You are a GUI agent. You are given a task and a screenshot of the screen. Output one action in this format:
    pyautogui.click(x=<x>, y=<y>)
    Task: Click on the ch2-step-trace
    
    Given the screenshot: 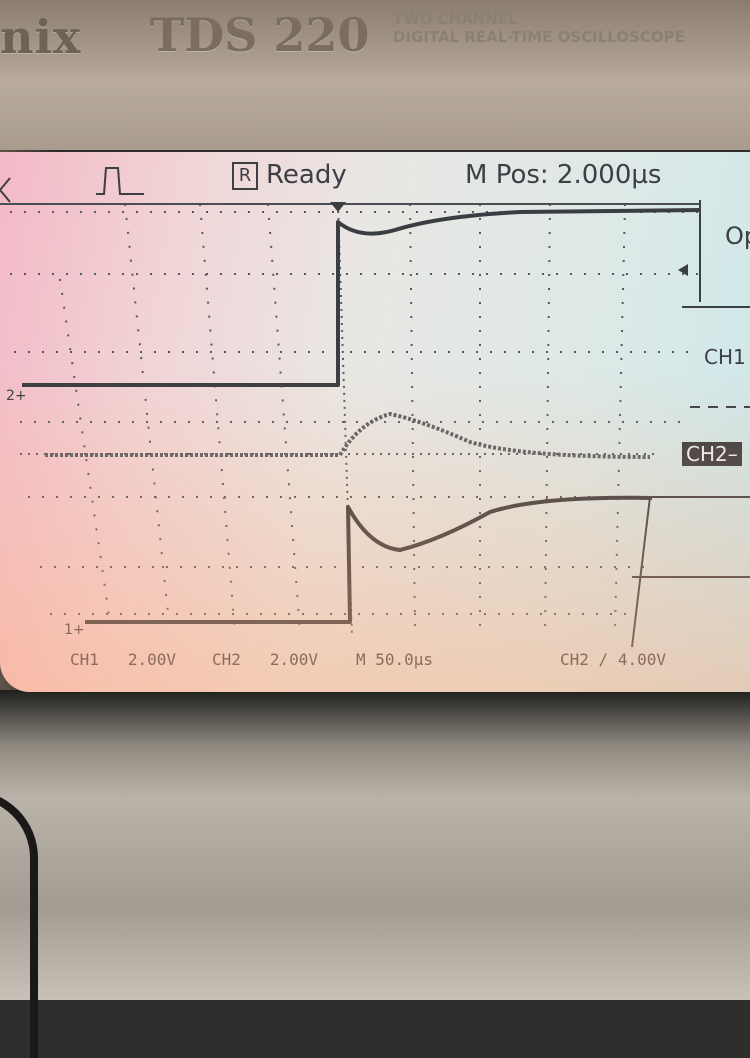 What is the action you would take?
    pyautogui.click(x=368, y=560)
    